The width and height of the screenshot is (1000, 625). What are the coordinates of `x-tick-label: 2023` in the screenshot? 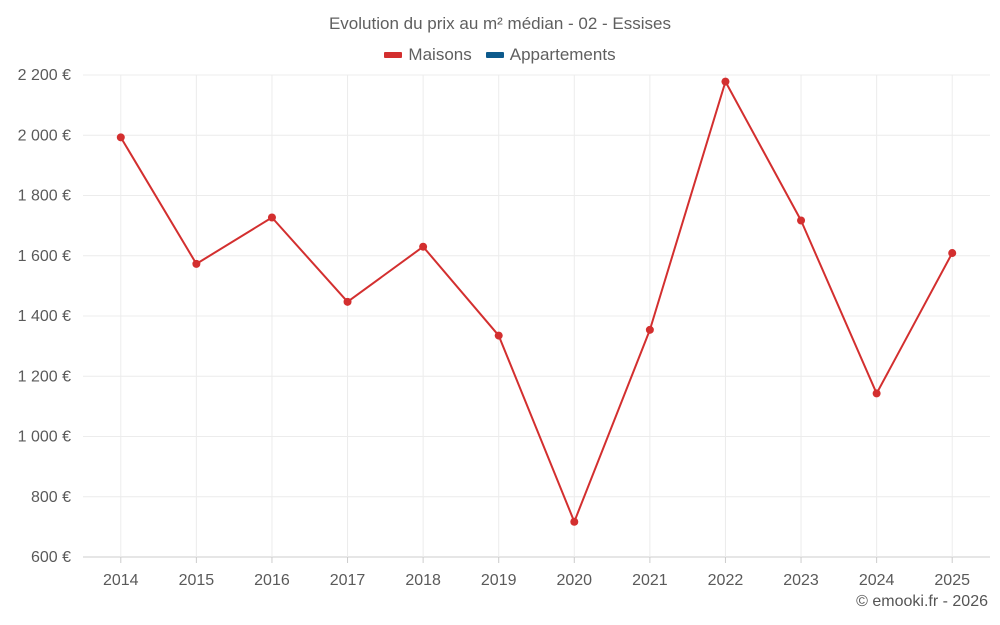 It's located at (801, 580).